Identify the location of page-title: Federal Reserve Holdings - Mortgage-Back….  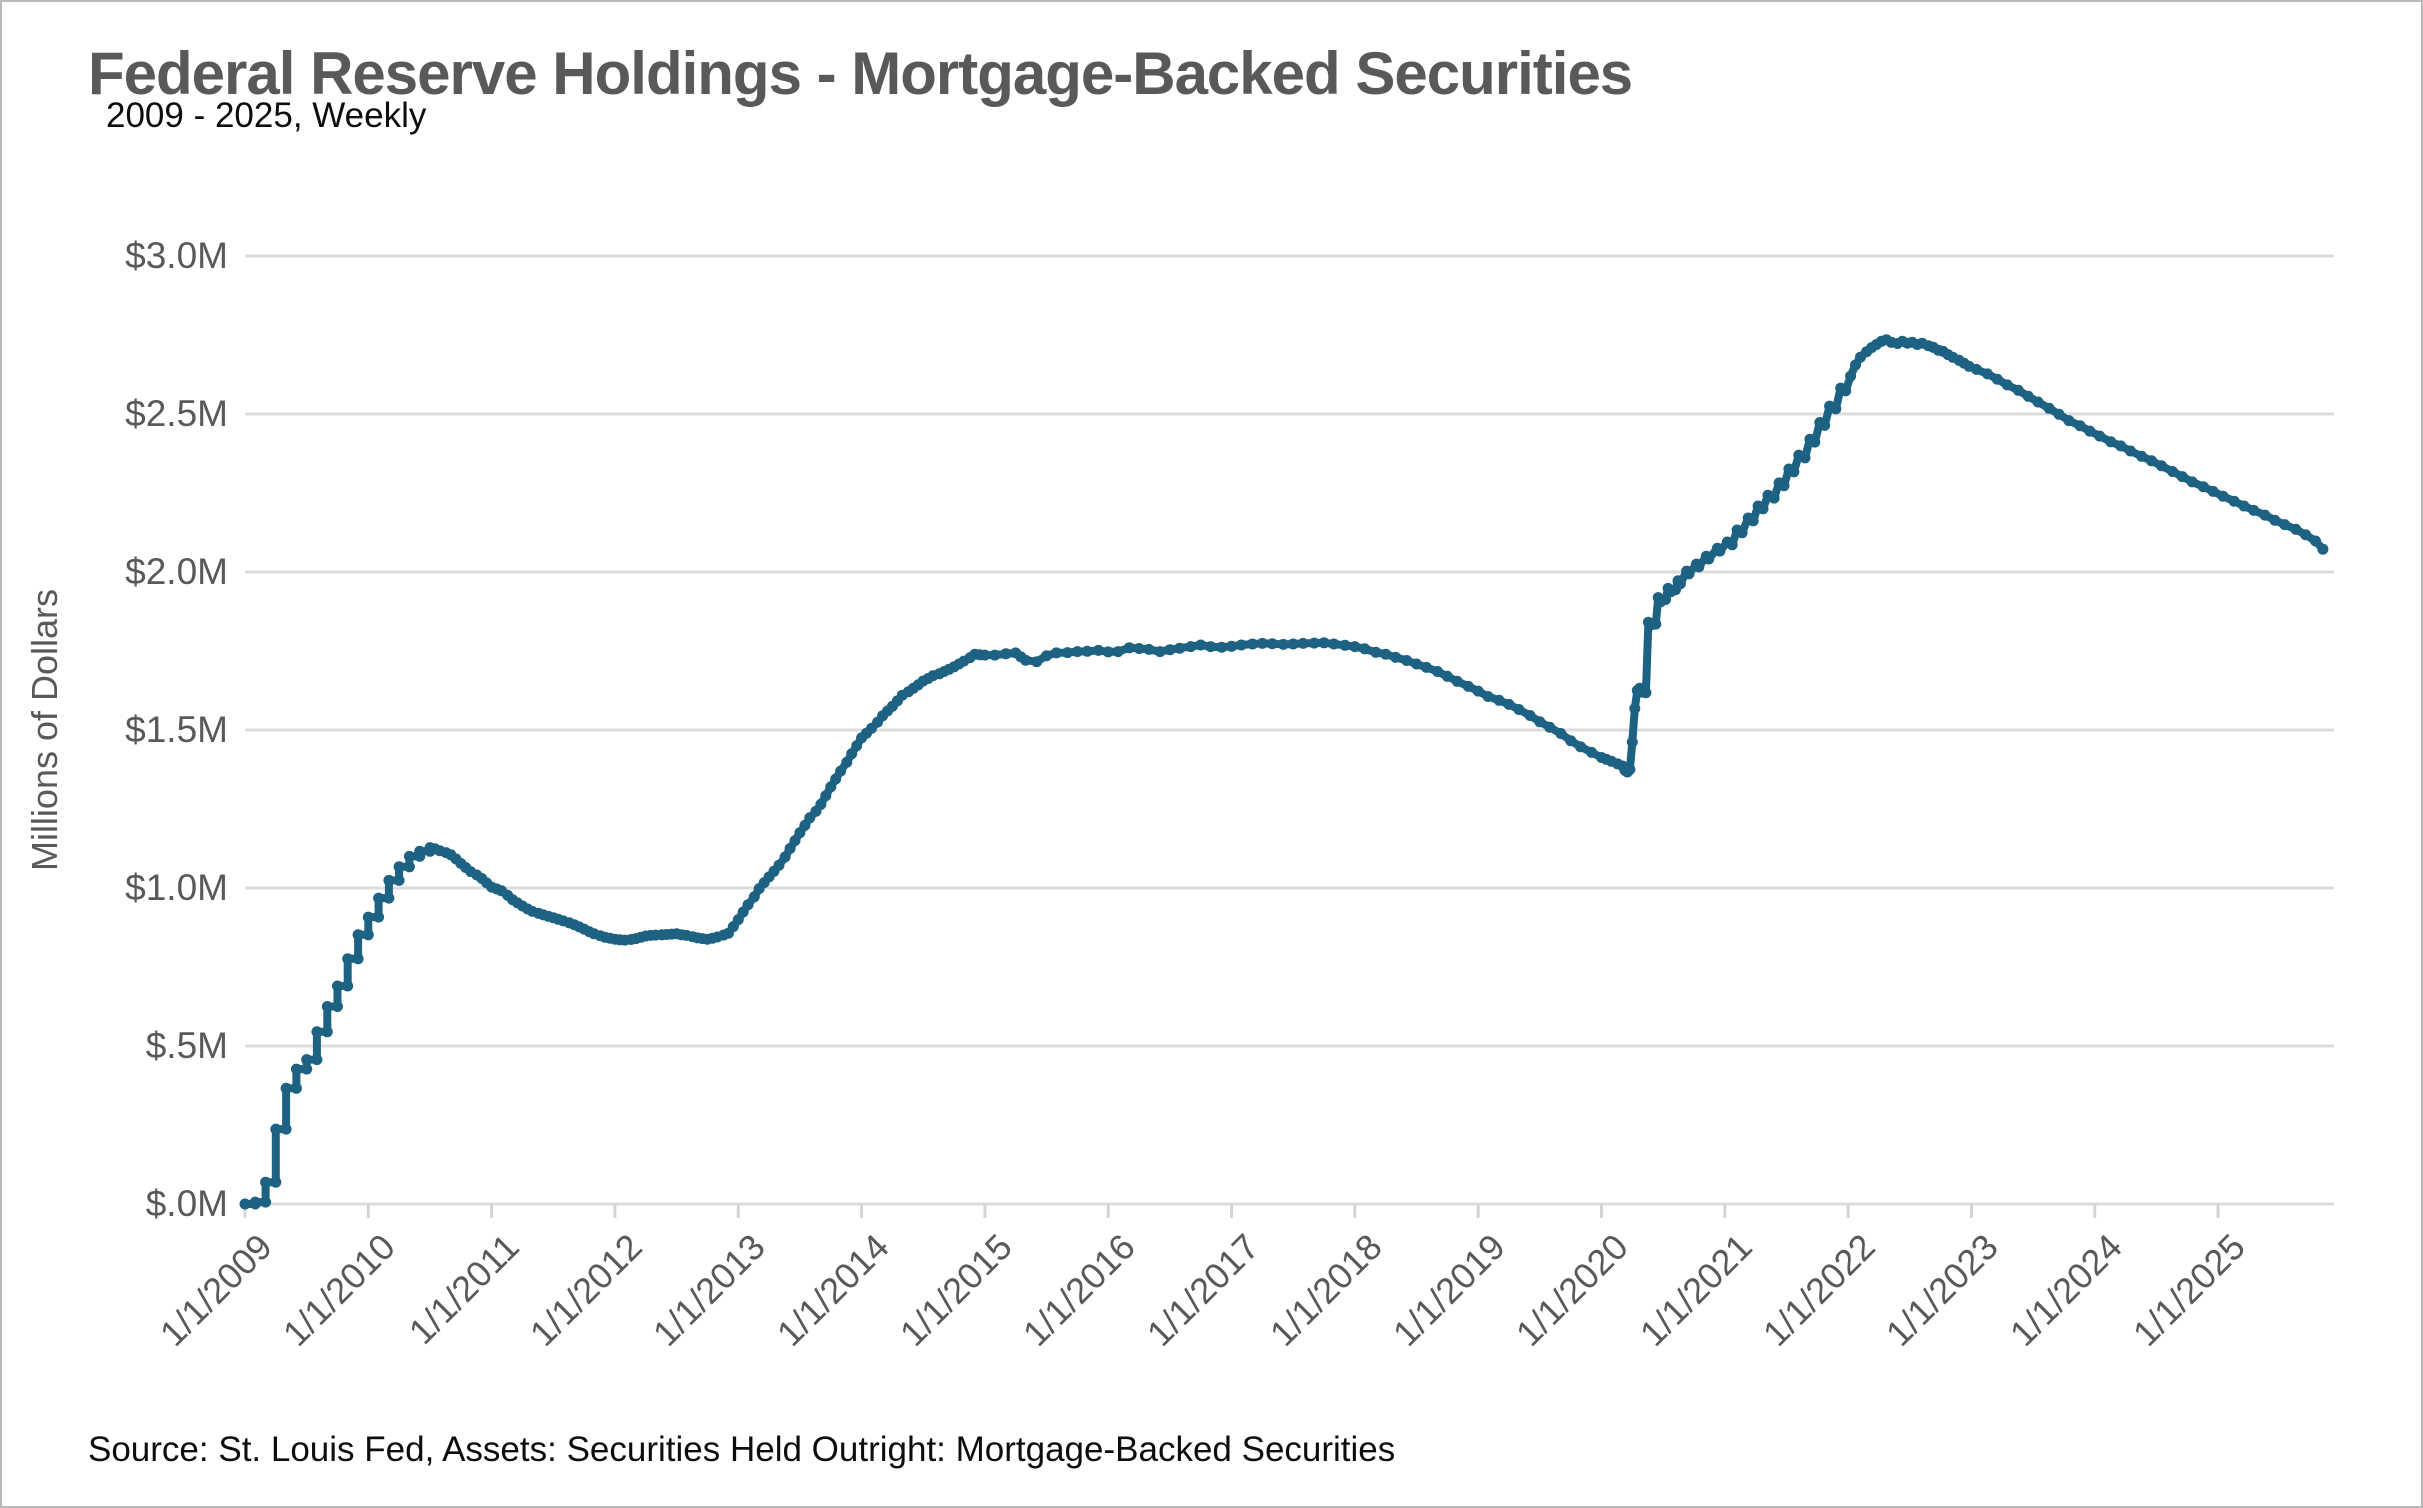
(860, 73).